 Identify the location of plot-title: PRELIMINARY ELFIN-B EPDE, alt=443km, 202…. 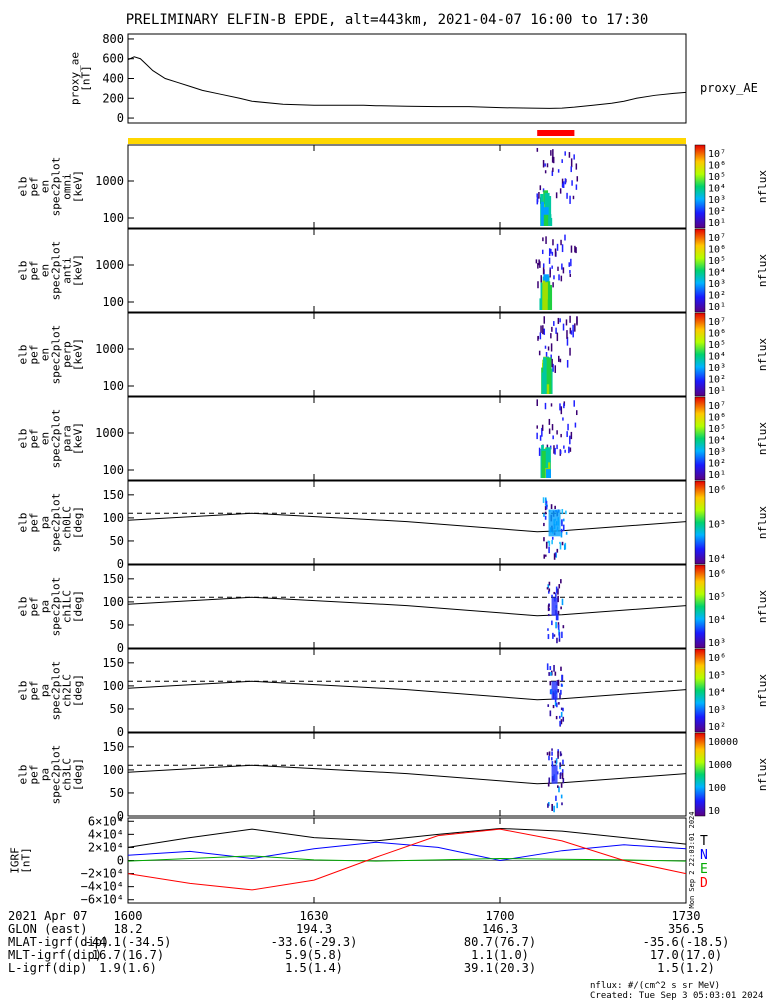
(387, 20).